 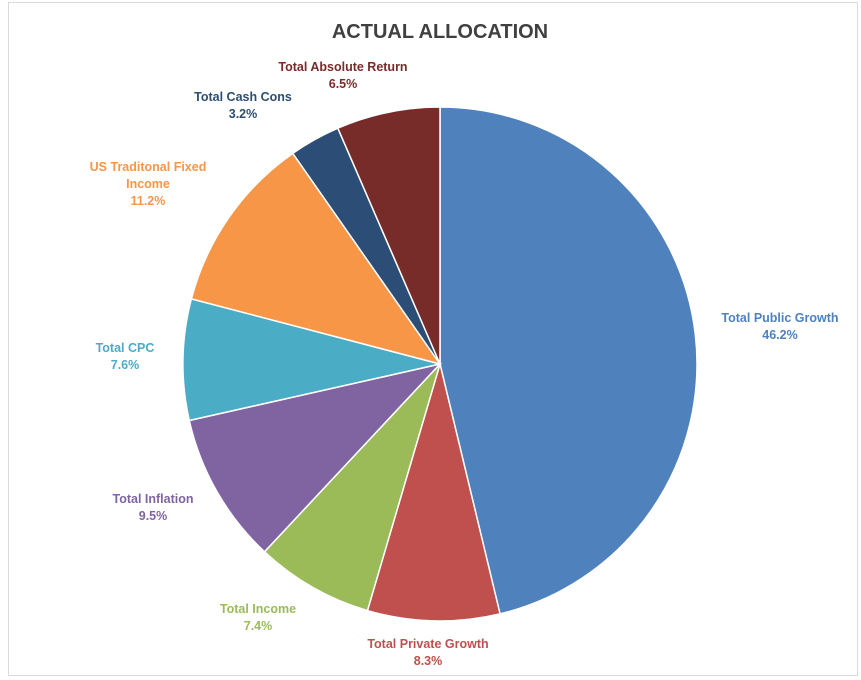 I want to click on data-label-total-public-growth: Total Public Growth 46.2%, so click(x=779, y=326).